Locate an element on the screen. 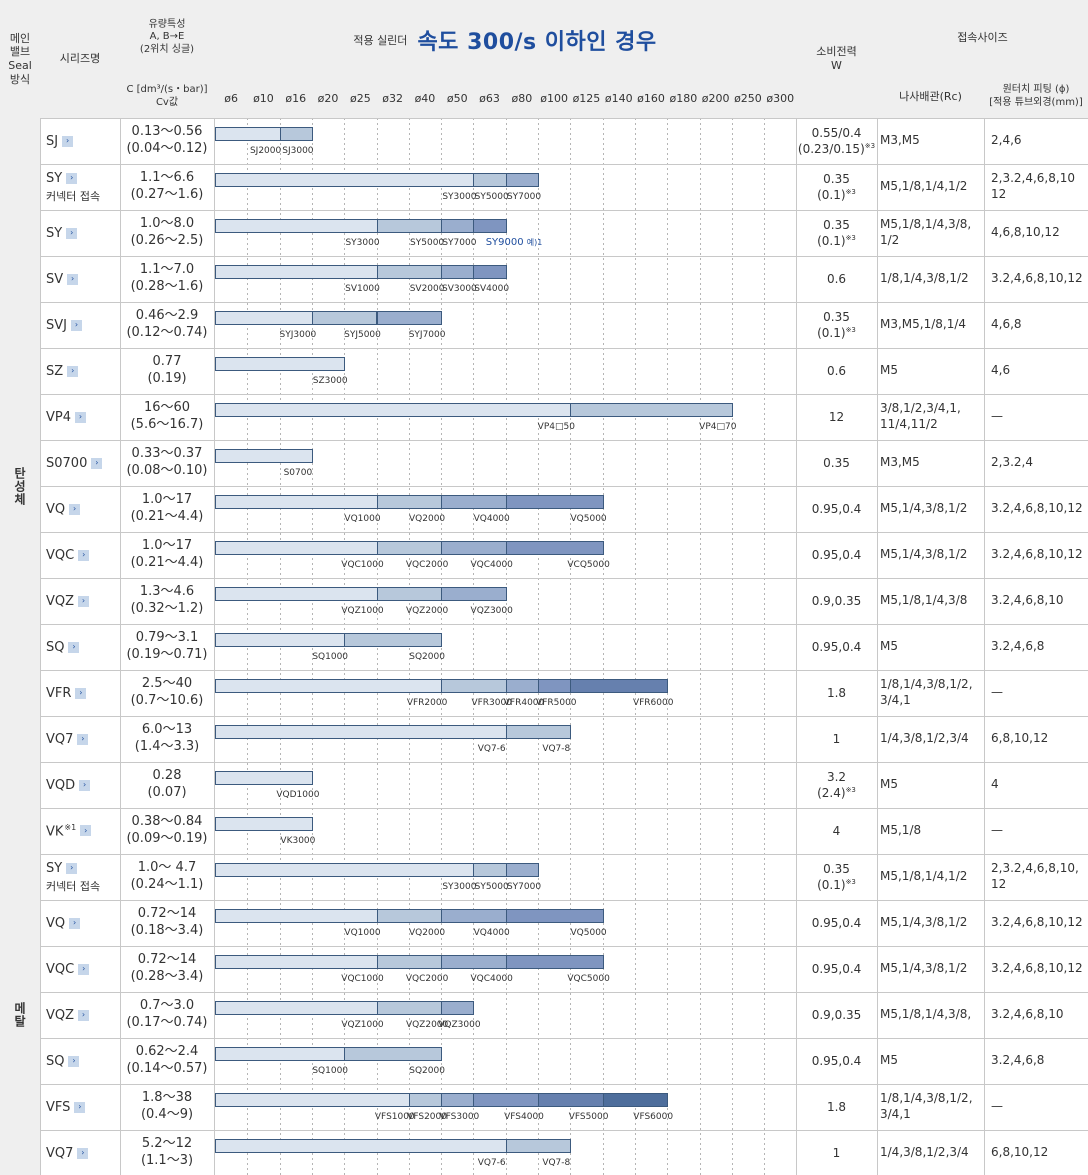 The width and height of the screenshot is (1088, 1175). series-link: S0700 › is located at coordinates (83, 463).